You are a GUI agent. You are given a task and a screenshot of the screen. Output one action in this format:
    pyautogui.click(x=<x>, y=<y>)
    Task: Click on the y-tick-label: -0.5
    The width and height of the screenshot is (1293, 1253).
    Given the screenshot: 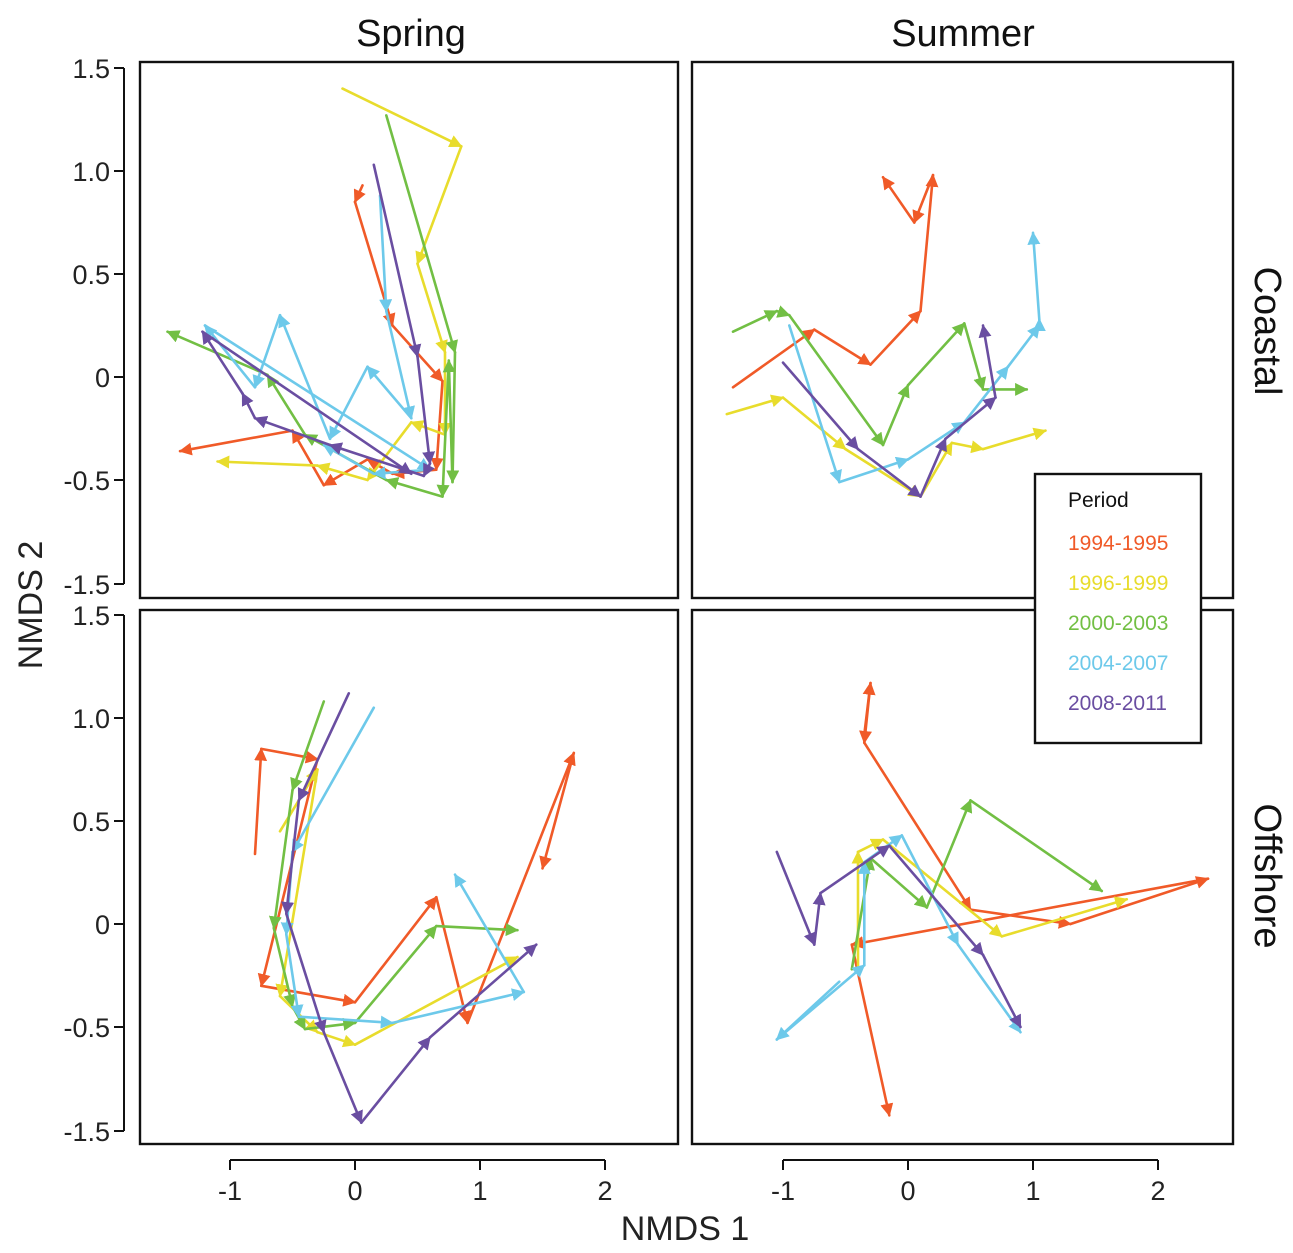 What is the action you would take?
    pyautogui.click(x=86, y=481)
    